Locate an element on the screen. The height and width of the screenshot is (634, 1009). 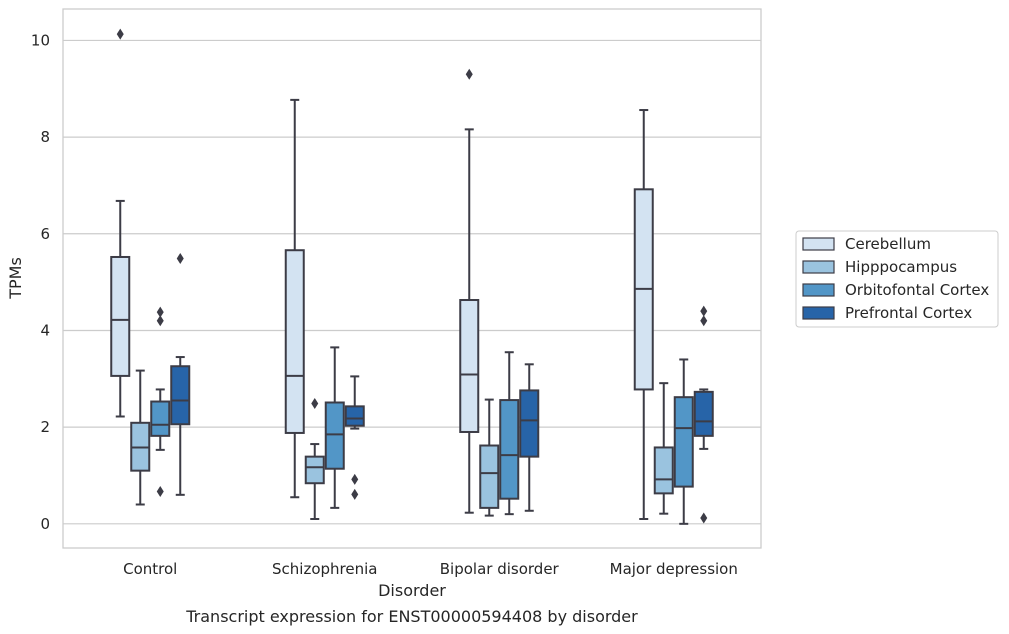
legend-label: Orbitofontal Cortex is located at coordinates (917, 290).